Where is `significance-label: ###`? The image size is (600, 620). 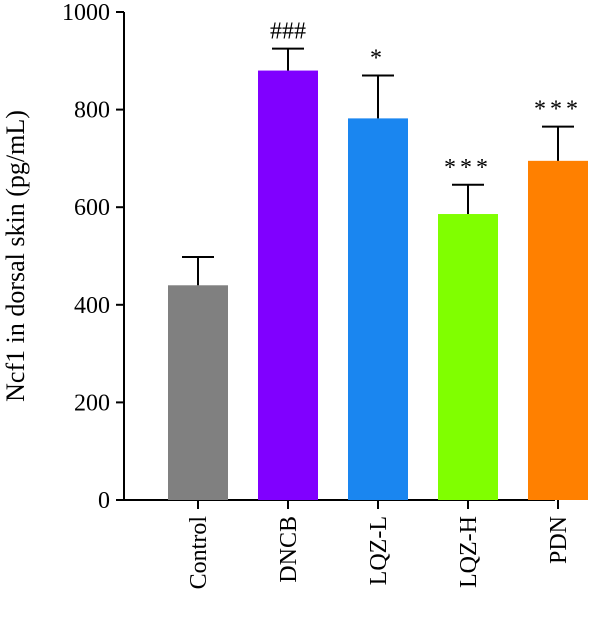
significance-label: ### is located at coordinates (288, 32).